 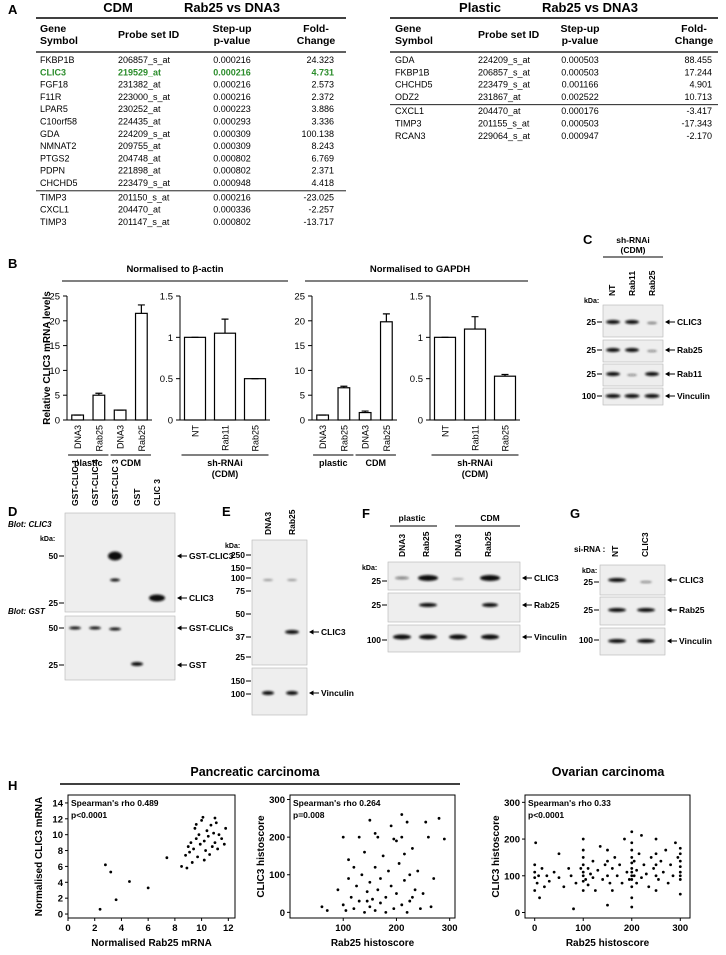 I want to click on table-cell: GDA, so click(x=50, y=134).